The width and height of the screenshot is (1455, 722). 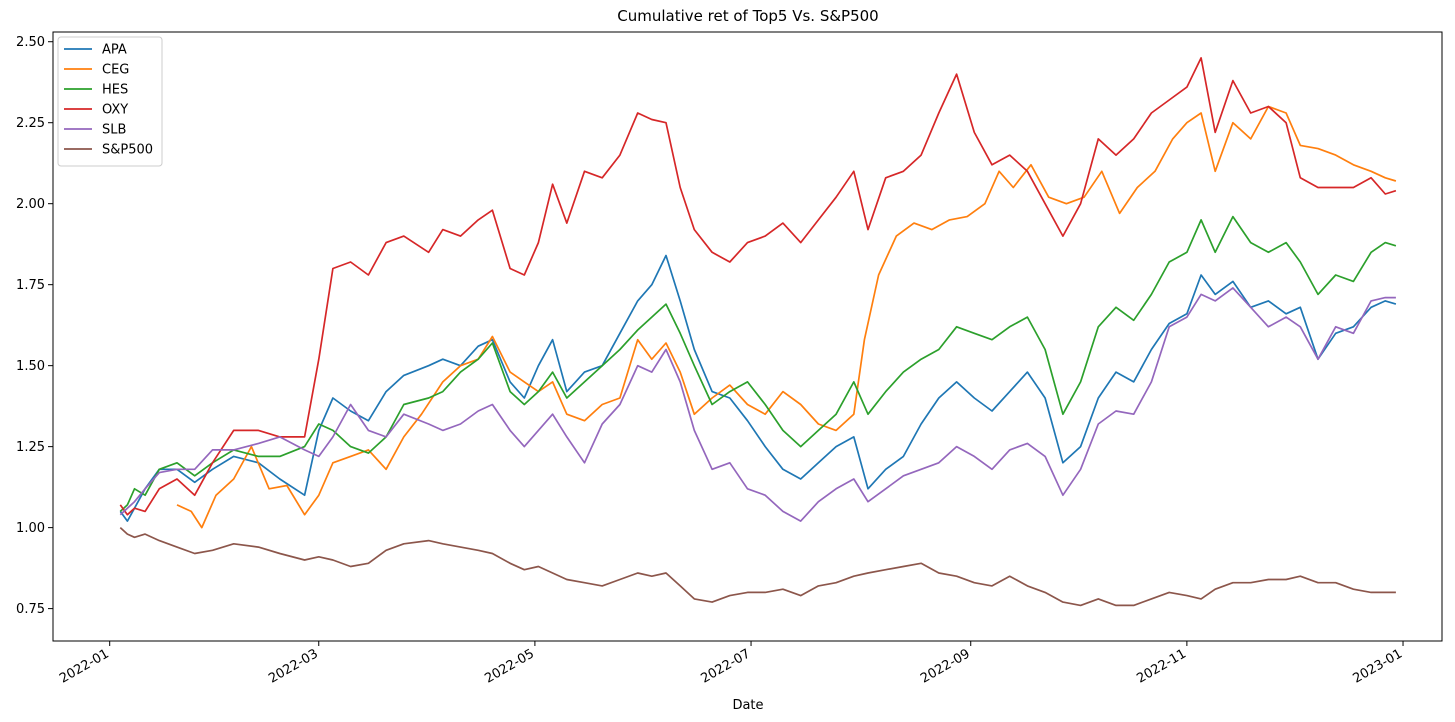 I want to click on y-axis: 0.75 1.00 1.25 1.50 1.75 2.00 2.25 2.50, so click(x=34, y=326).